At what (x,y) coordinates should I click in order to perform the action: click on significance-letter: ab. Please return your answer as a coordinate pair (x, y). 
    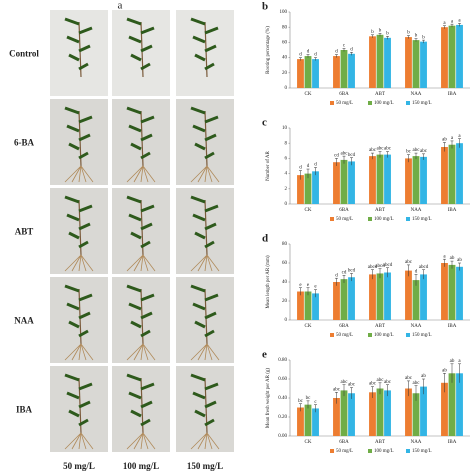
    Looking at the image, I should click on (452, 361).